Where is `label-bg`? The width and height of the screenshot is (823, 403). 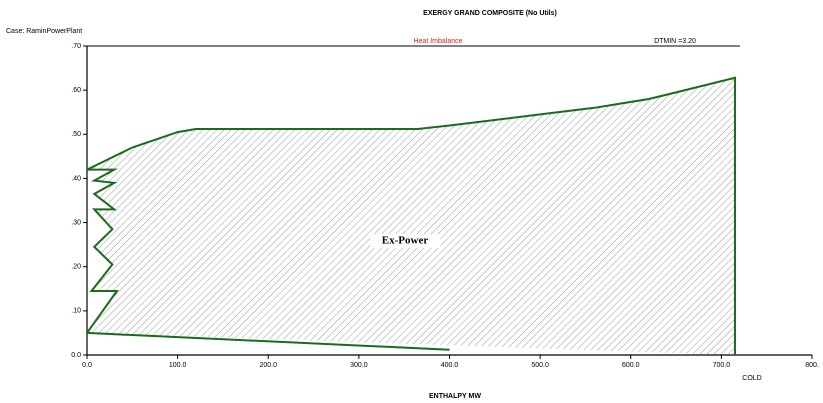
label-bg is located at coordinates (405, 241).